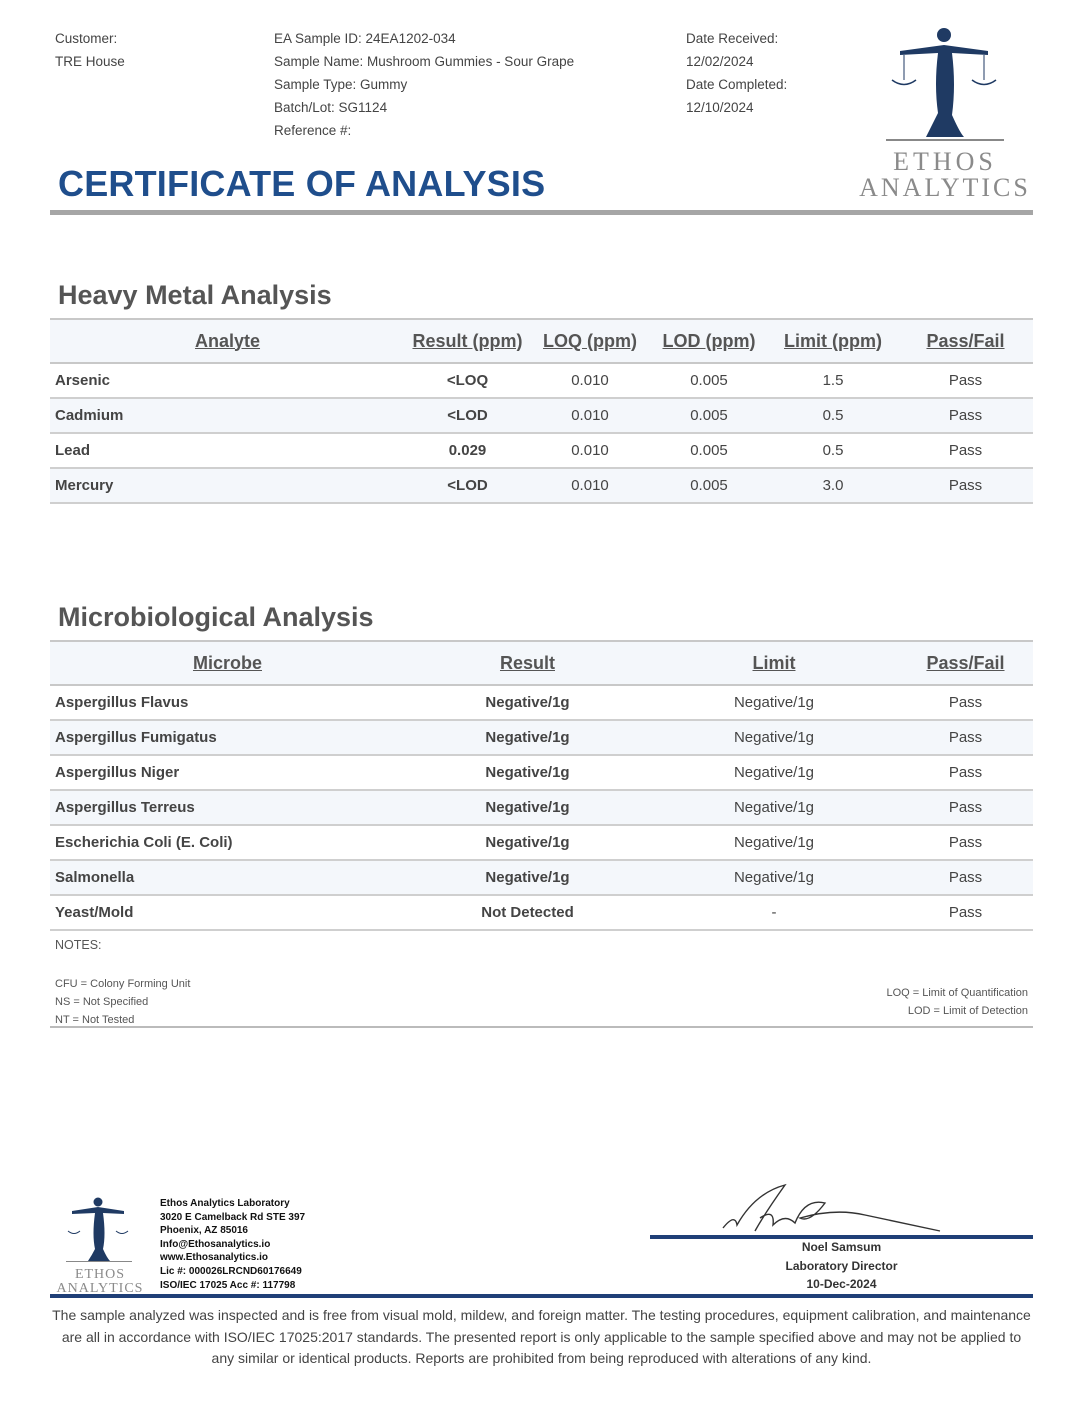 The image size is (1088, 1408). I want to click on page-title: CERTIFICATE OF ANALYSIS, so click(302, 183).